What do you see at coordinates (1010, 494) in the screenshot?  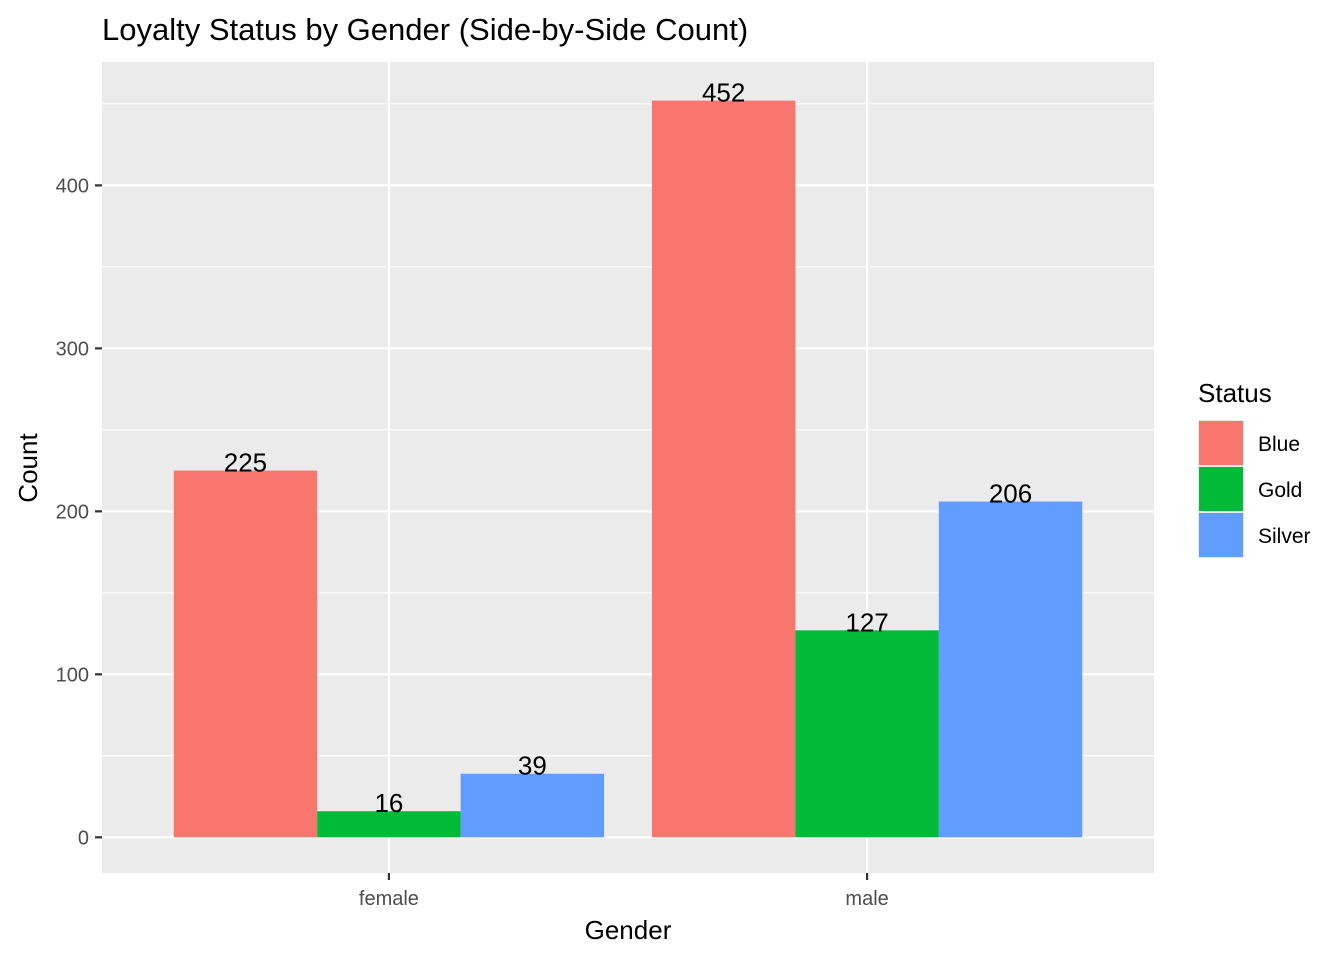 I see `data-label: 206` at bounding box center [1010, 494].